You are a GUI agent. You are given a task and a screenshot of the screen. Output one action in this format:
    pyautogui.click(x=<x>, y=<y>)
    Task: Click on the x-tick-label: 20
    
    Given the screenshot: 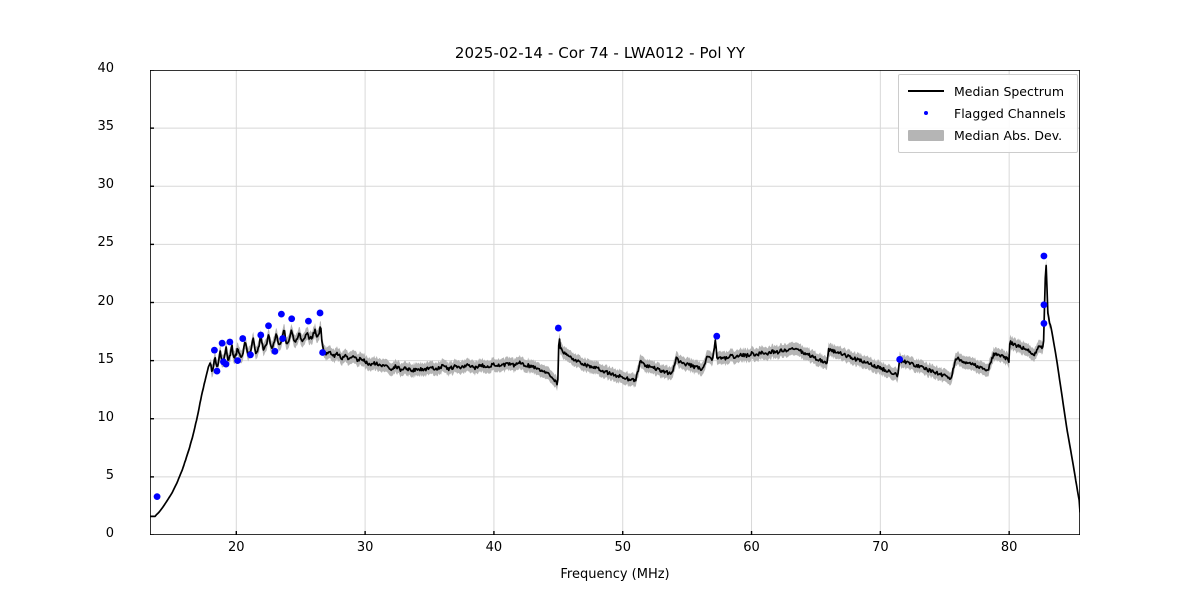 What is the action you would take?
    pyautogui.click(x=236, y=547)
    